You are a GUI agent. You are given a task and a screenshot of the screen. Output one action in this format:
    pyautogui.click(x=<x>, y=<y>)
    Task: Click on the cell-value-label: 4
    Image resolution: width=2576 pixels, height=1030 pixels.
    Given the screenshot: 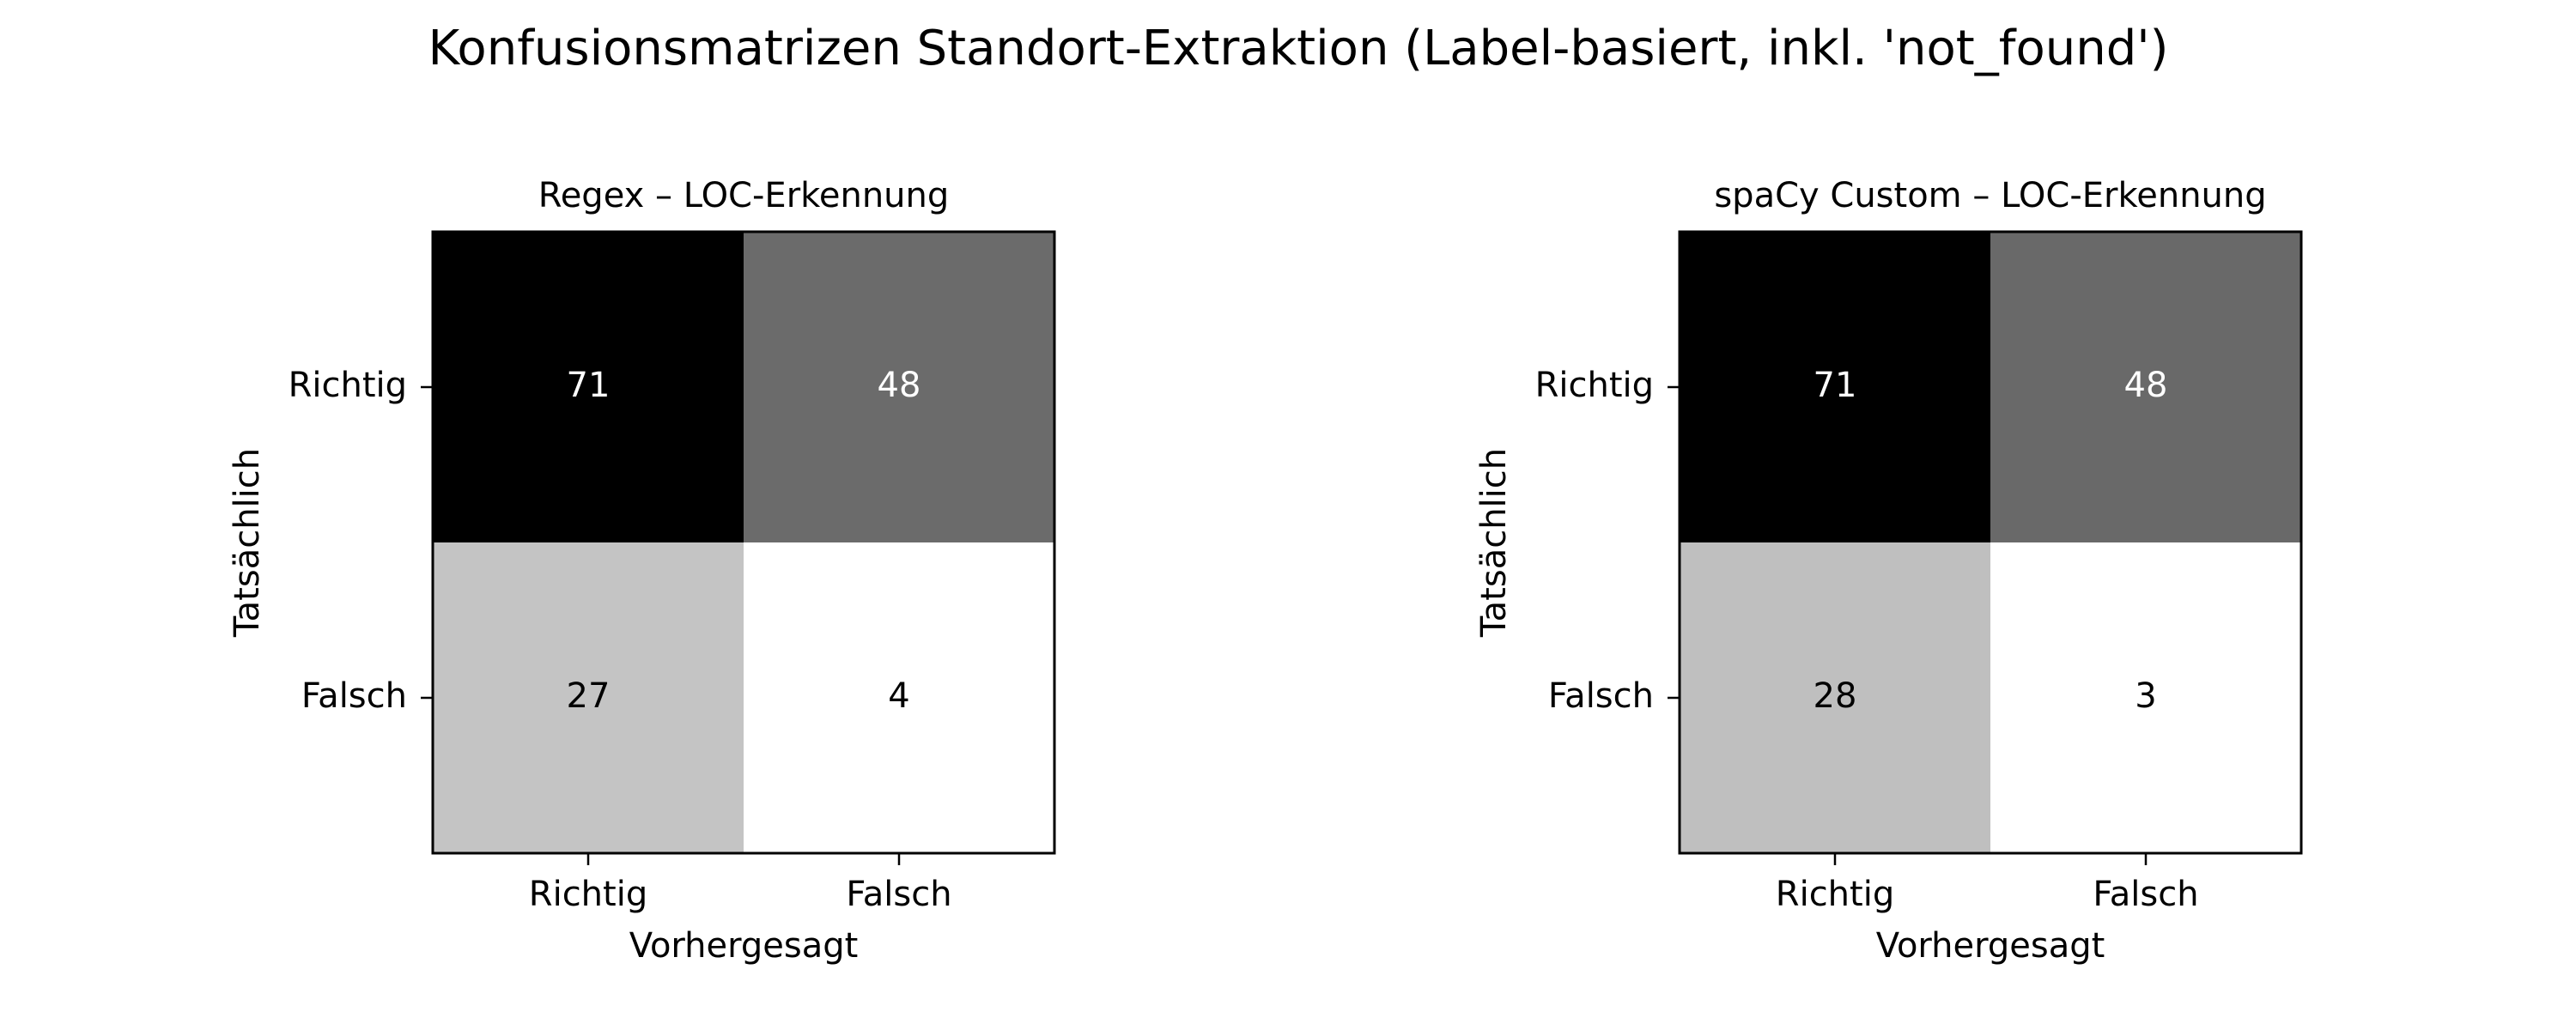 What is the action you would take?
    pyautogui.click(x=899, y=696)
    